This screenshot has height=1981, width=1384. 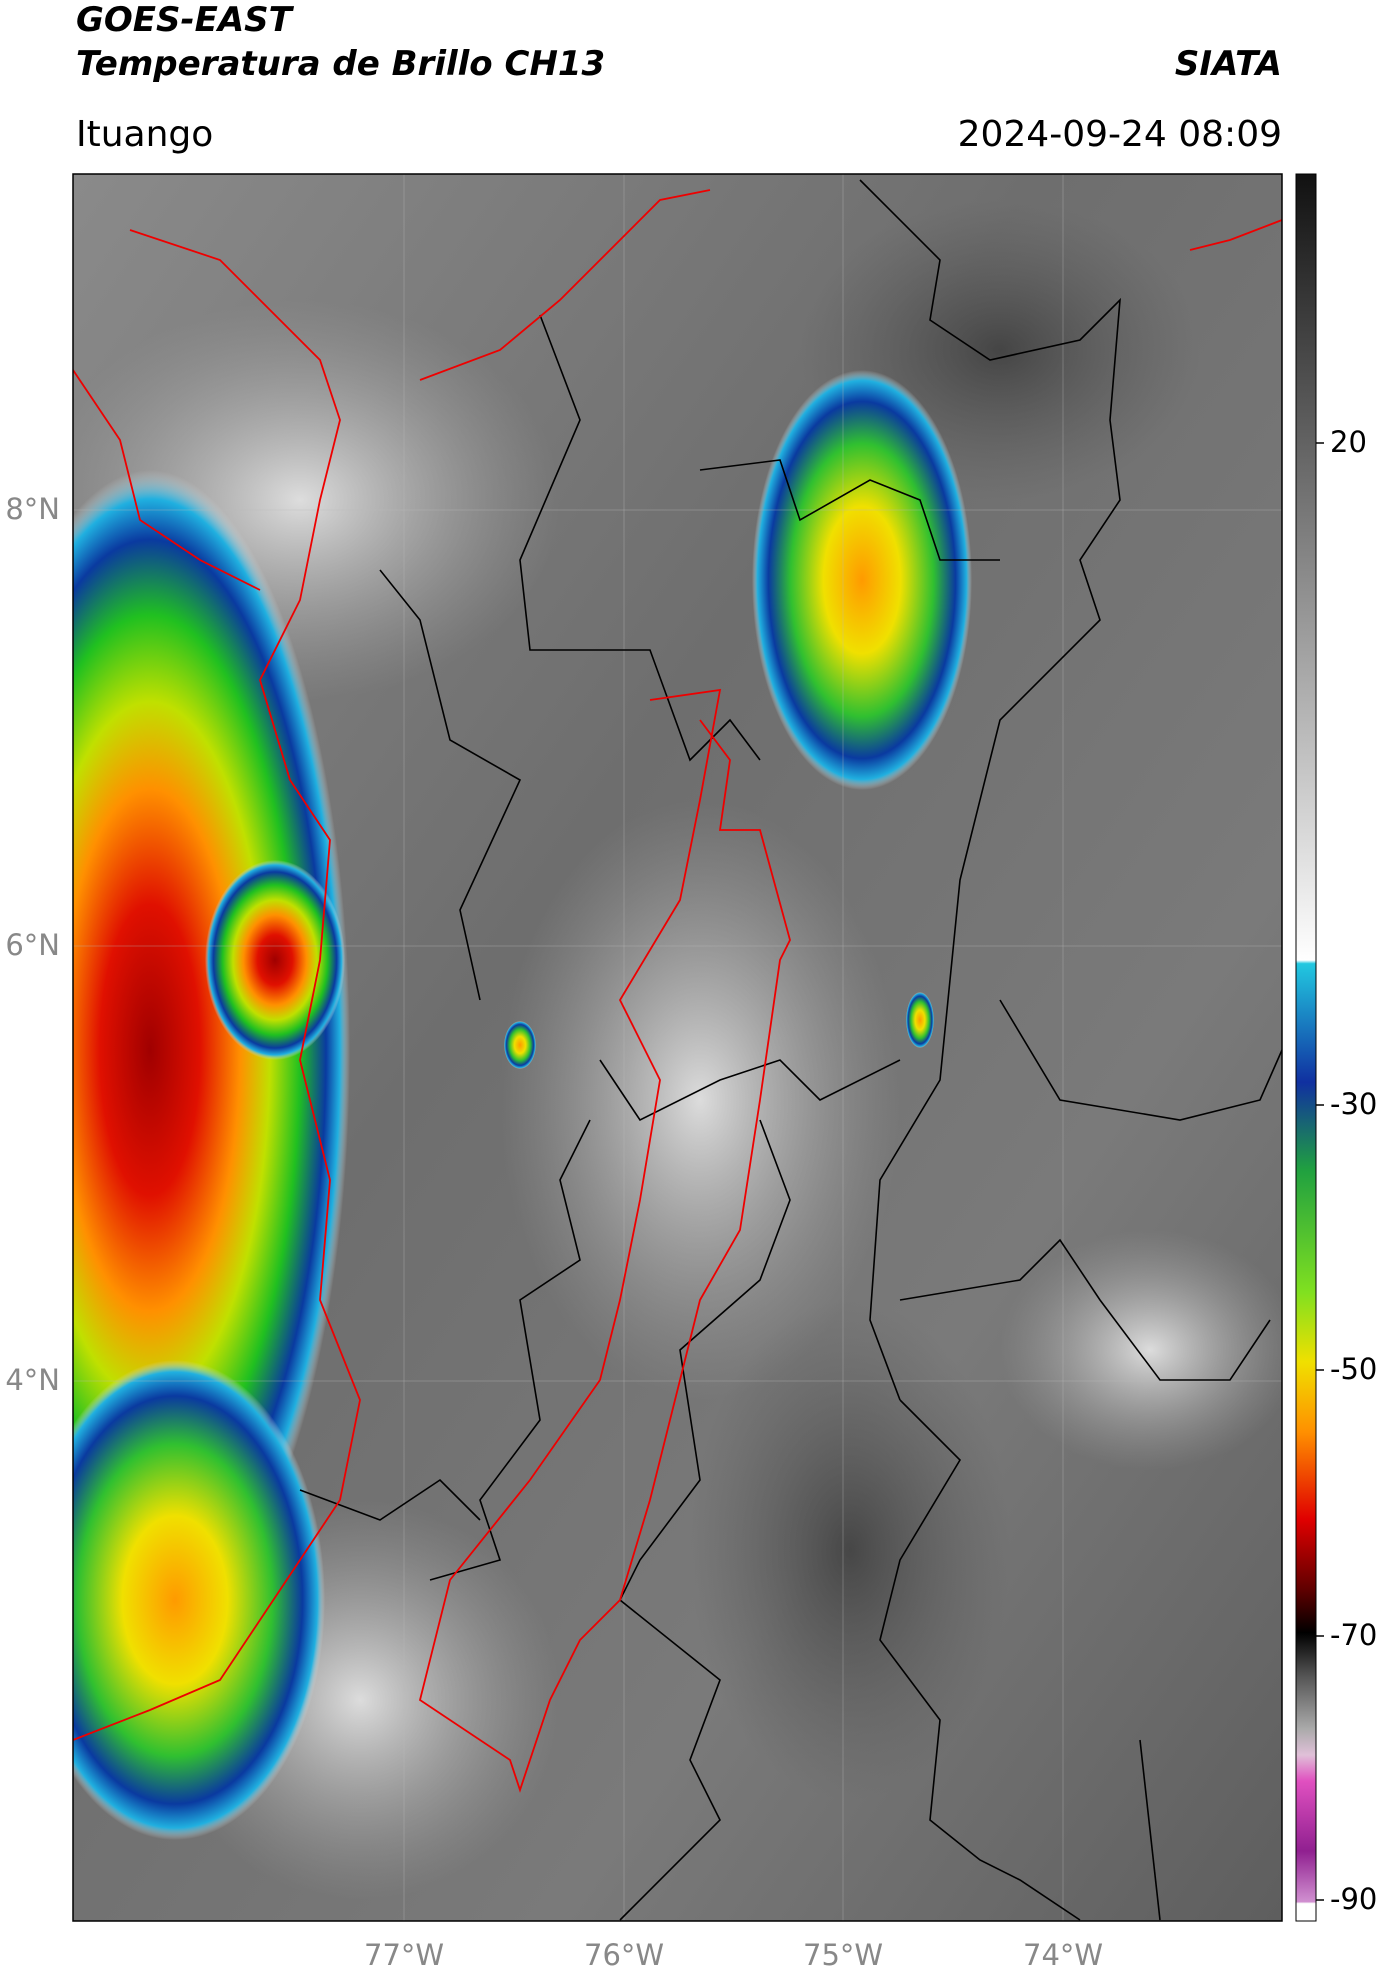 I want to click on colorbar, so click(x=1306, y=1047).